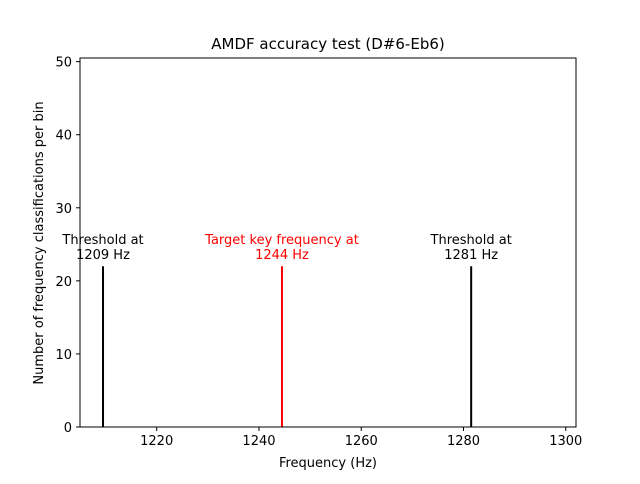 Image resolution: width=640 pixels, height=484 pixels. Describe the element at coordinates (156, 441) in the screenshot. I see `x-tick-label: 1220` at that location.